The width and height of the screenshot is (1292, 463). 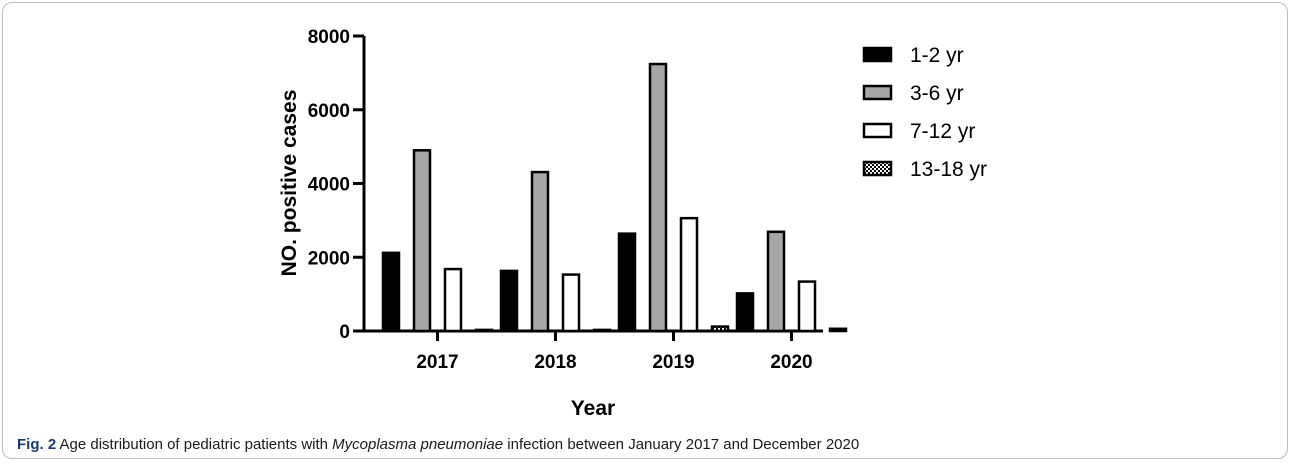 What do you see at coordinates (673, 362) in the screenshot?
I see `x-tick-label: 2019` at bounding box center [673, 362].